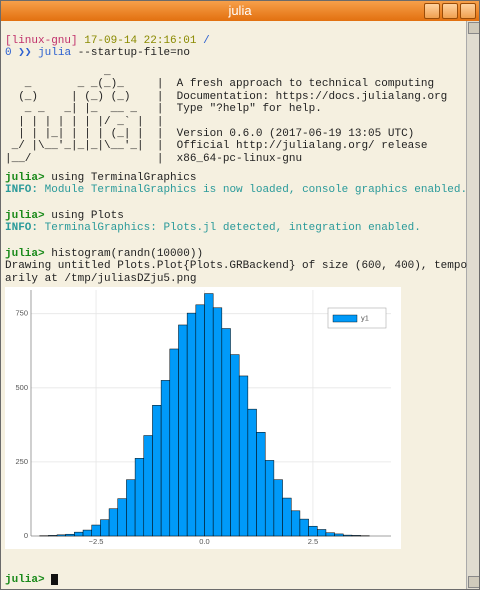  I want to click on y-tick-label: 250, so click(21, 461).